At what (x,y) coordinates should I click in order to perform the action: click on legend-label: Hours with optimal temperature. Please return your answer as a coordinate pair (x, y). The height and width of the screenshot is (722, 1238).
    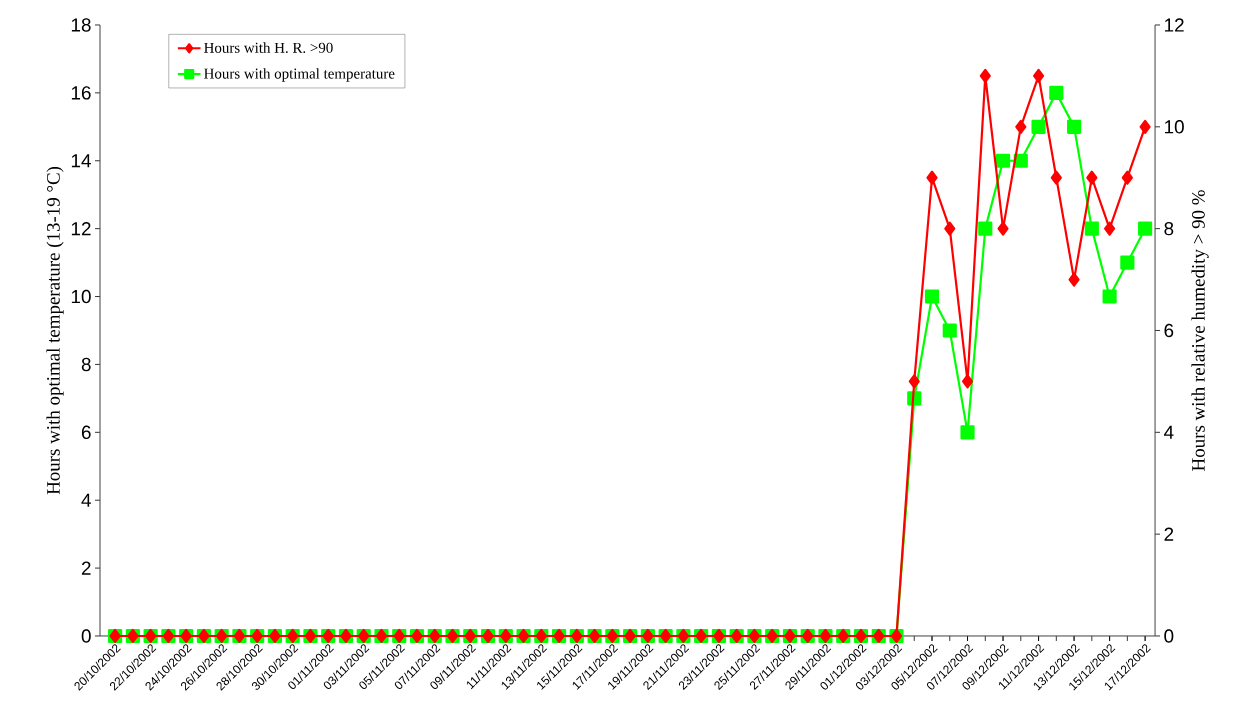
    Looking at the image, I should click on (299, 75).